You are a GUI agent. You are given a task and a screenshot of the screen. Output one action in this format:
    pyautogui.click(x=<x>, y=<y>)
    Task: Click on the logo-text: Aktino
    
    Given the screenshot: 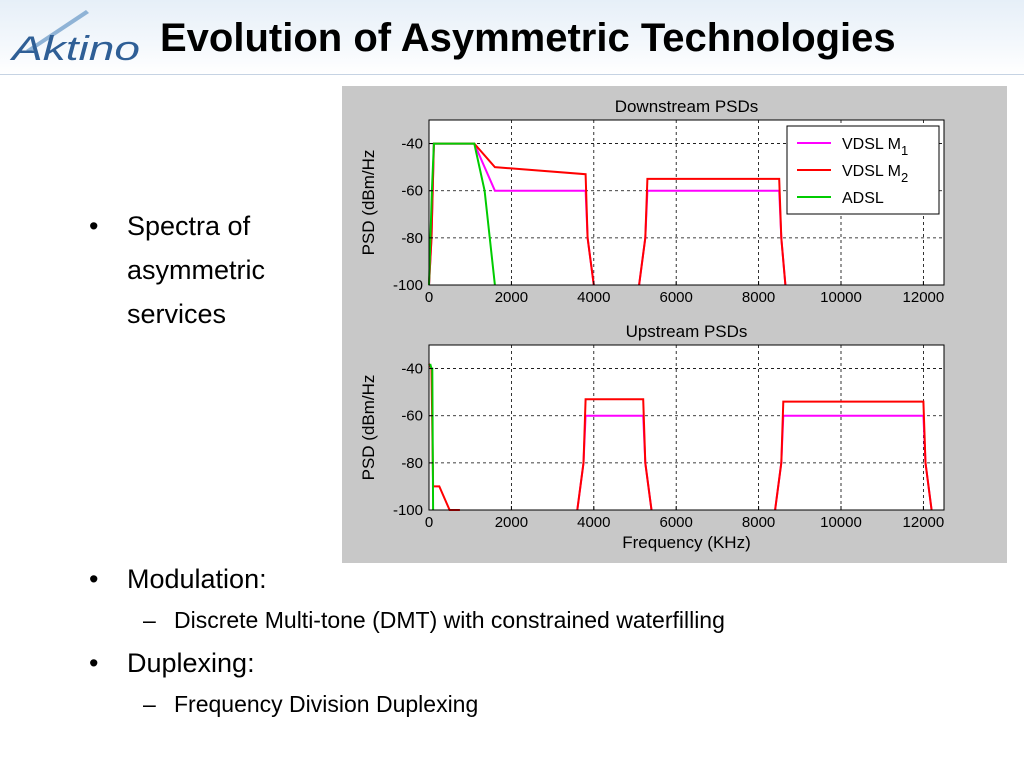 What is the action you would take?
    pyautogui.click(x=74, y=49)
    